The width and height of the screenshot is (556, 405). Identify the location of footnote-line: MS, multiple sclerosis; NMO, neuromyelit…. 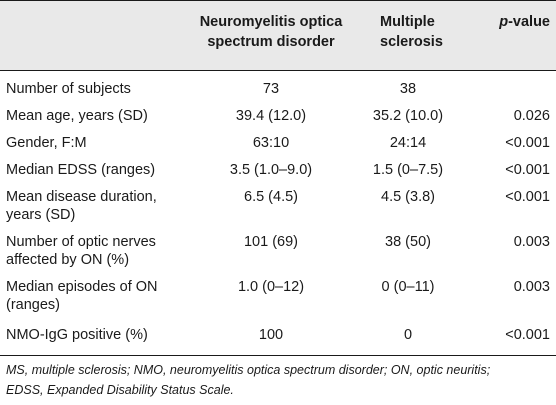
(248, 370).